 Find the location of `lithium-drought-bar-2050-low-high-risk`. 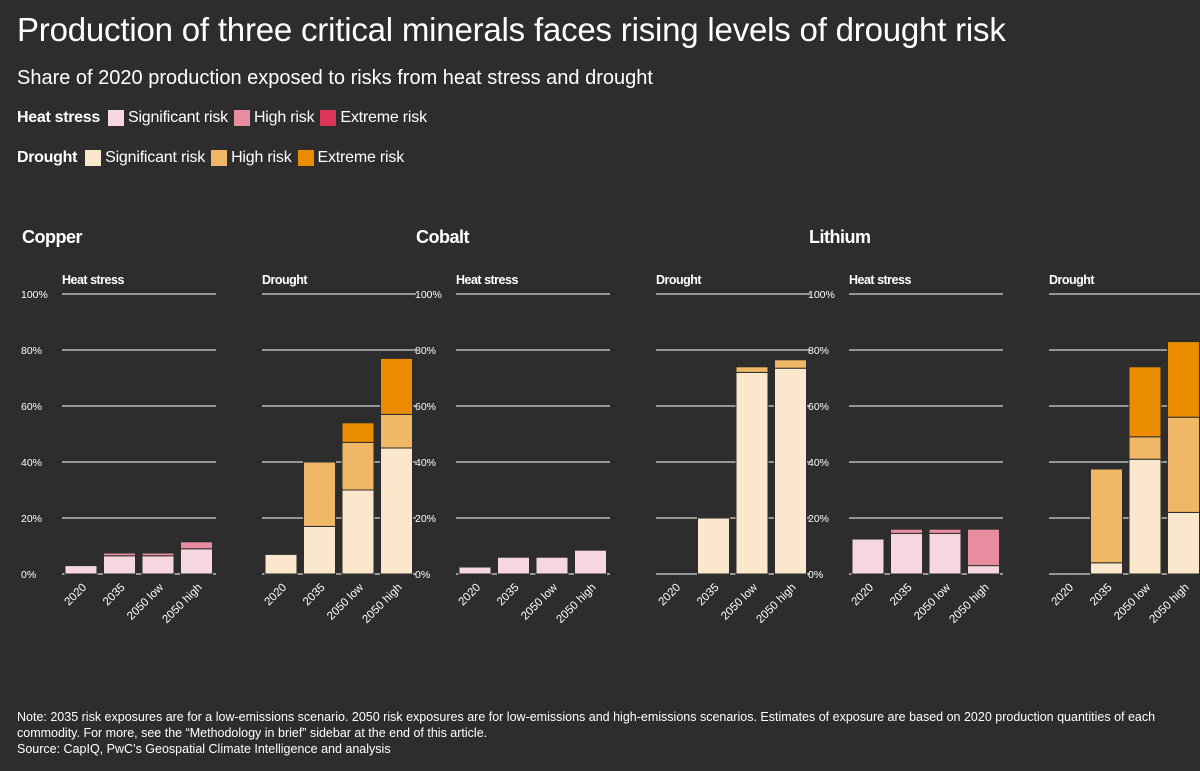

lithium-drought-bar-2050-low-high-risk is located at coordinates (1145, 448).